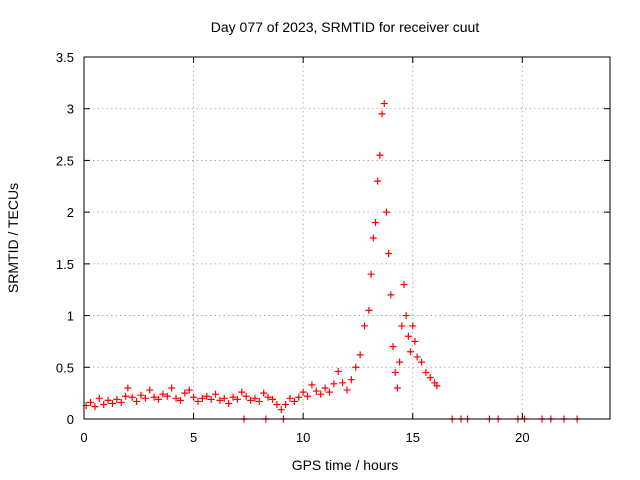  I want to click on x-tick-label: 5, so click(193, 437).